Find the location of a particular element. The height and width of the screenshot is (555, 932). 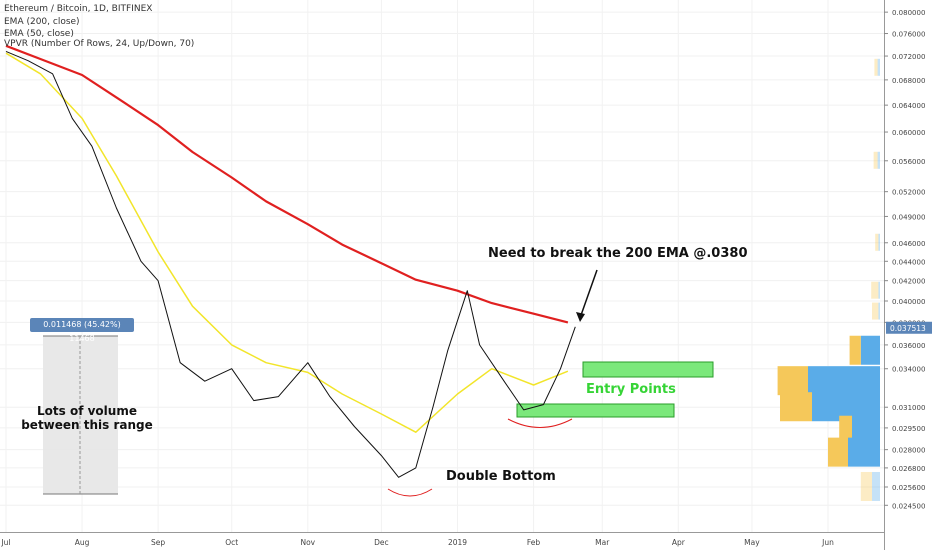

price-tick-label: 0.029500 is located at coordinates (908, 429).